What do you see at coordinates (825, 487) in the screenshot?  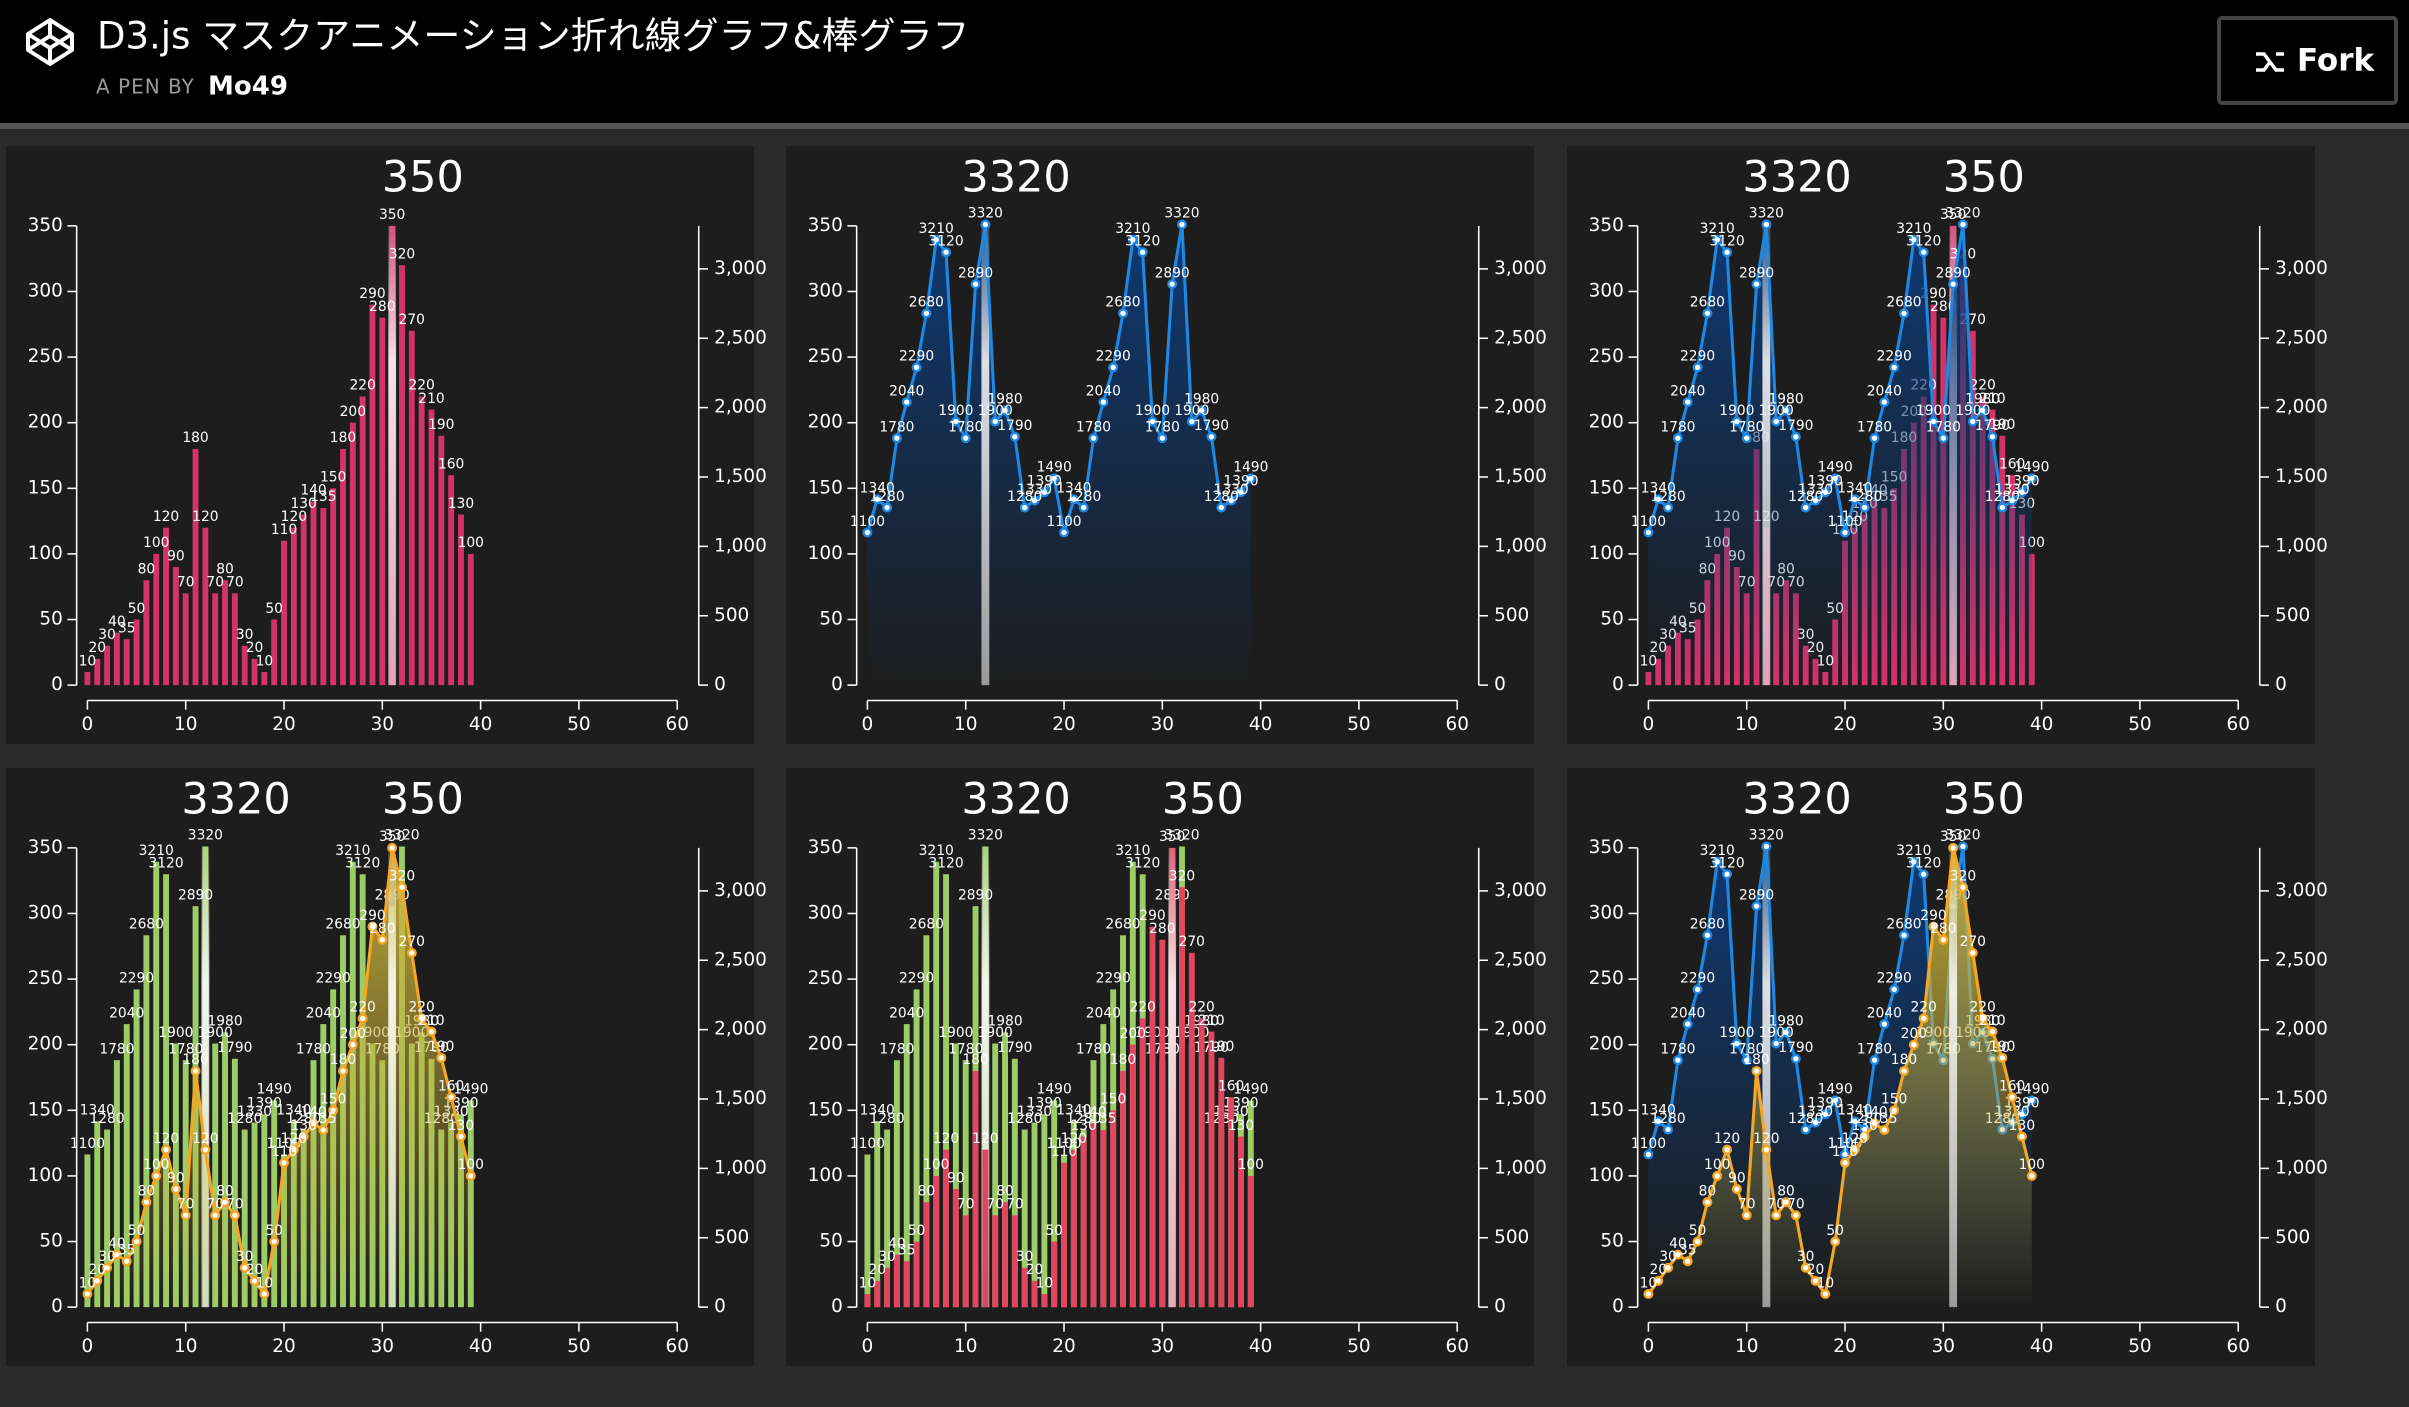 I see `y-tick-label: 150` at bounding box center [825, 487].